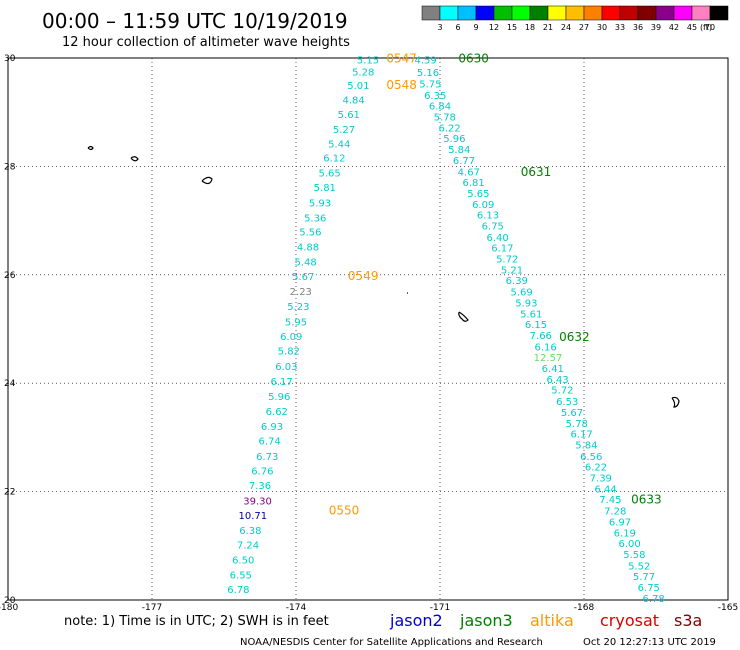 The width and height of the screenshot is (740, 650). What do you see at coordinates (577, 424) in the screenshot?
I see `wave-height-label: 5.78` at bounding box center [577, 424].